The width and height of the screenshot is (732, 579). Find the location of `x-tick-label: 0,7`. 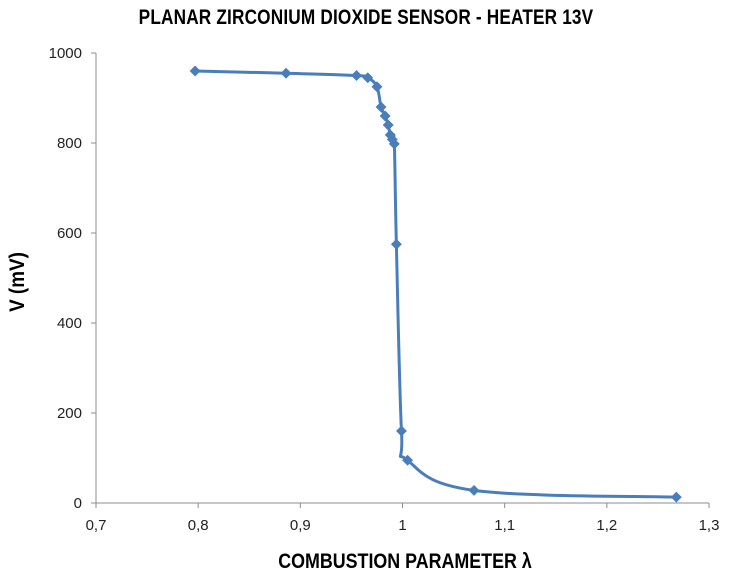

x-tick-label: 0,7 is located at coordinates (96, 525).